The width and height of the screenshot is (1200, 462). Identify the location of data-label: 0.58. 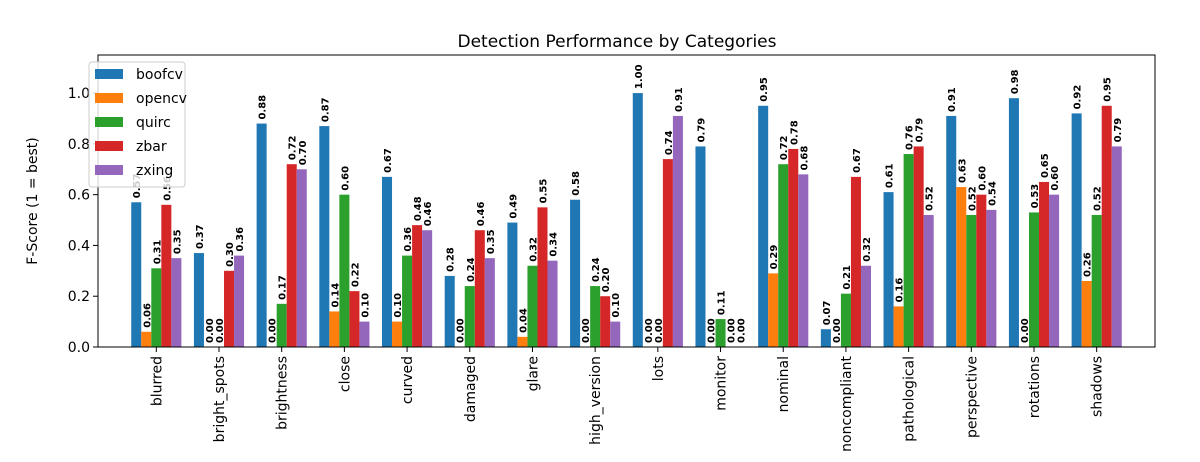
(576, 183).